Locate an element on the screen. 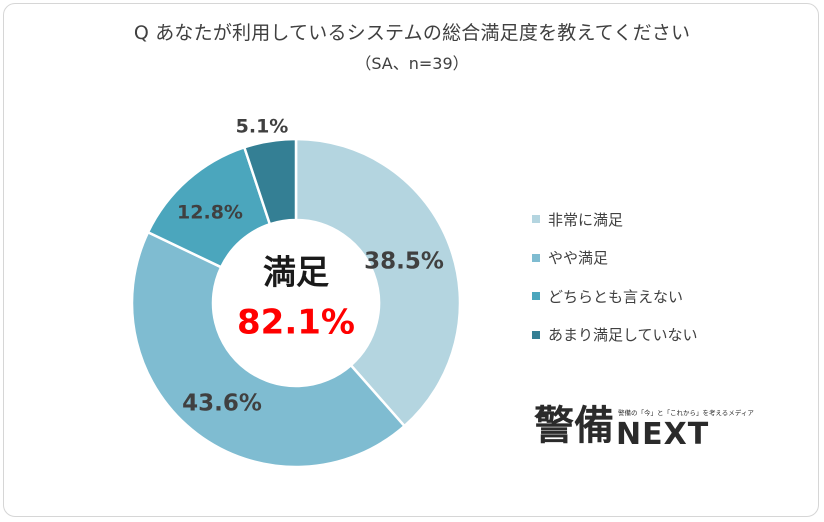 This screenshot has height=522, width=824. logo-right: 警備の「今」と「これから」を考えるメディア NEXT is located at coordinates (685, 427).